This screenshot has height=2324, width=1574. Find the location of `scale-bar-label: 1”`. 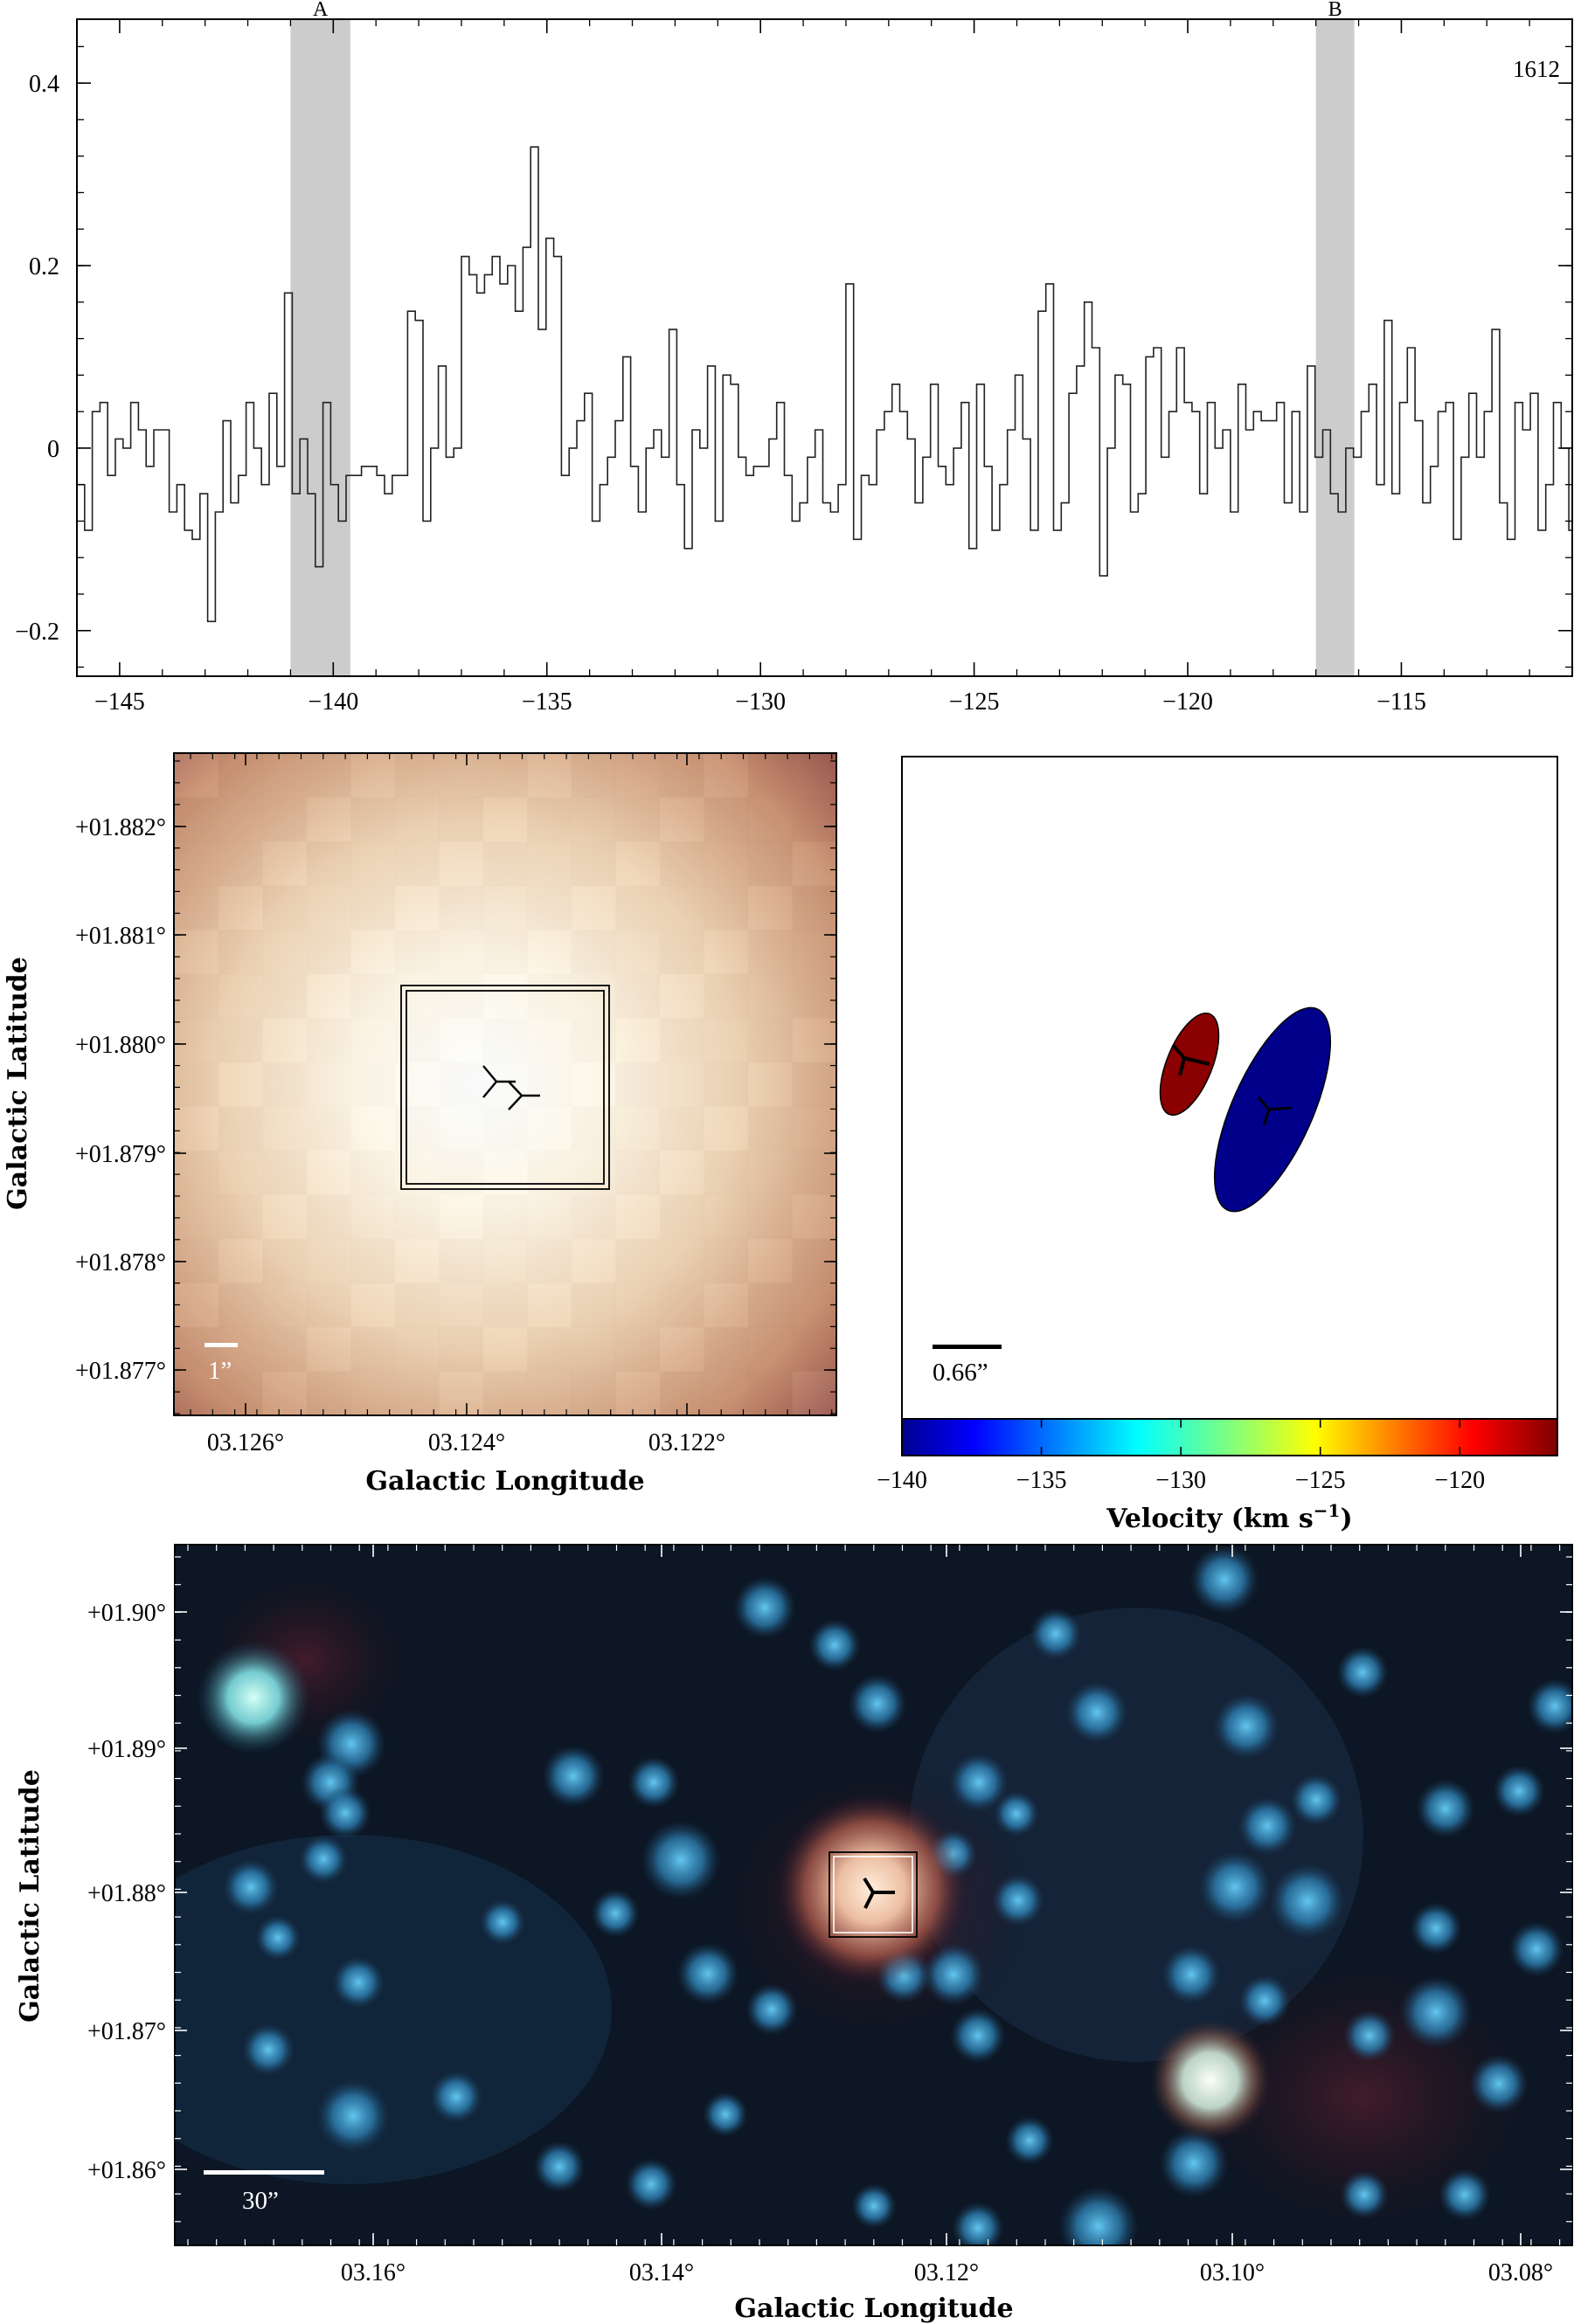

scale-bar-label: 1” is located at coordinates (220, 1371).